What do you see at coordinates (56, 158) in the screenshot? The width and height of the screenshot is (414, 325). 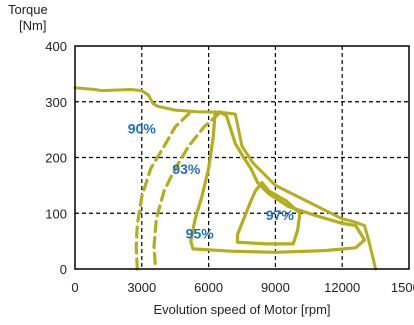 I see `y-tick-label: 200` at bounding box center [56, 158].